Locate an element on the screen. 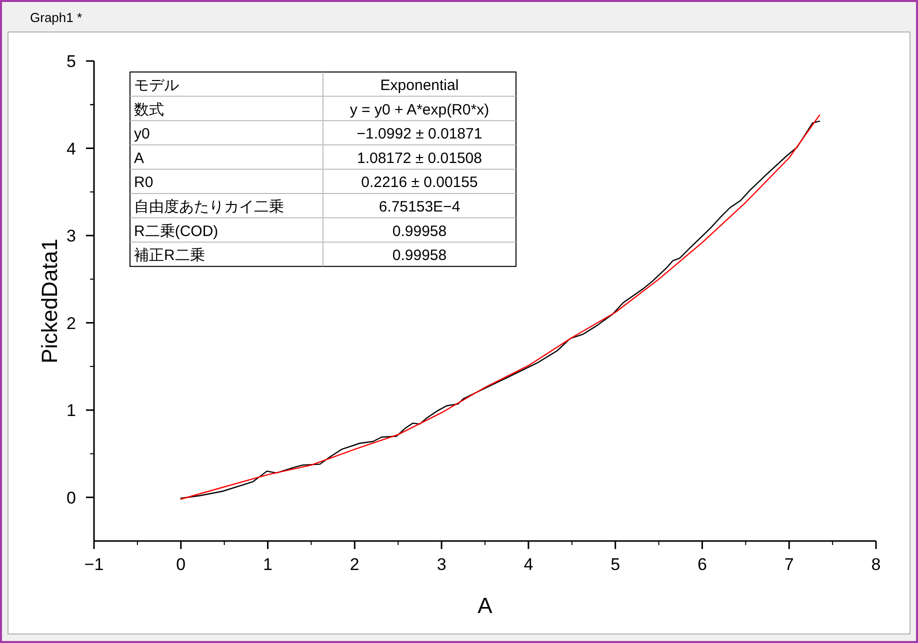 The width and height of the screenshot is (918, 643). x-tick-label: 2 is located at coordinates (355, 564).